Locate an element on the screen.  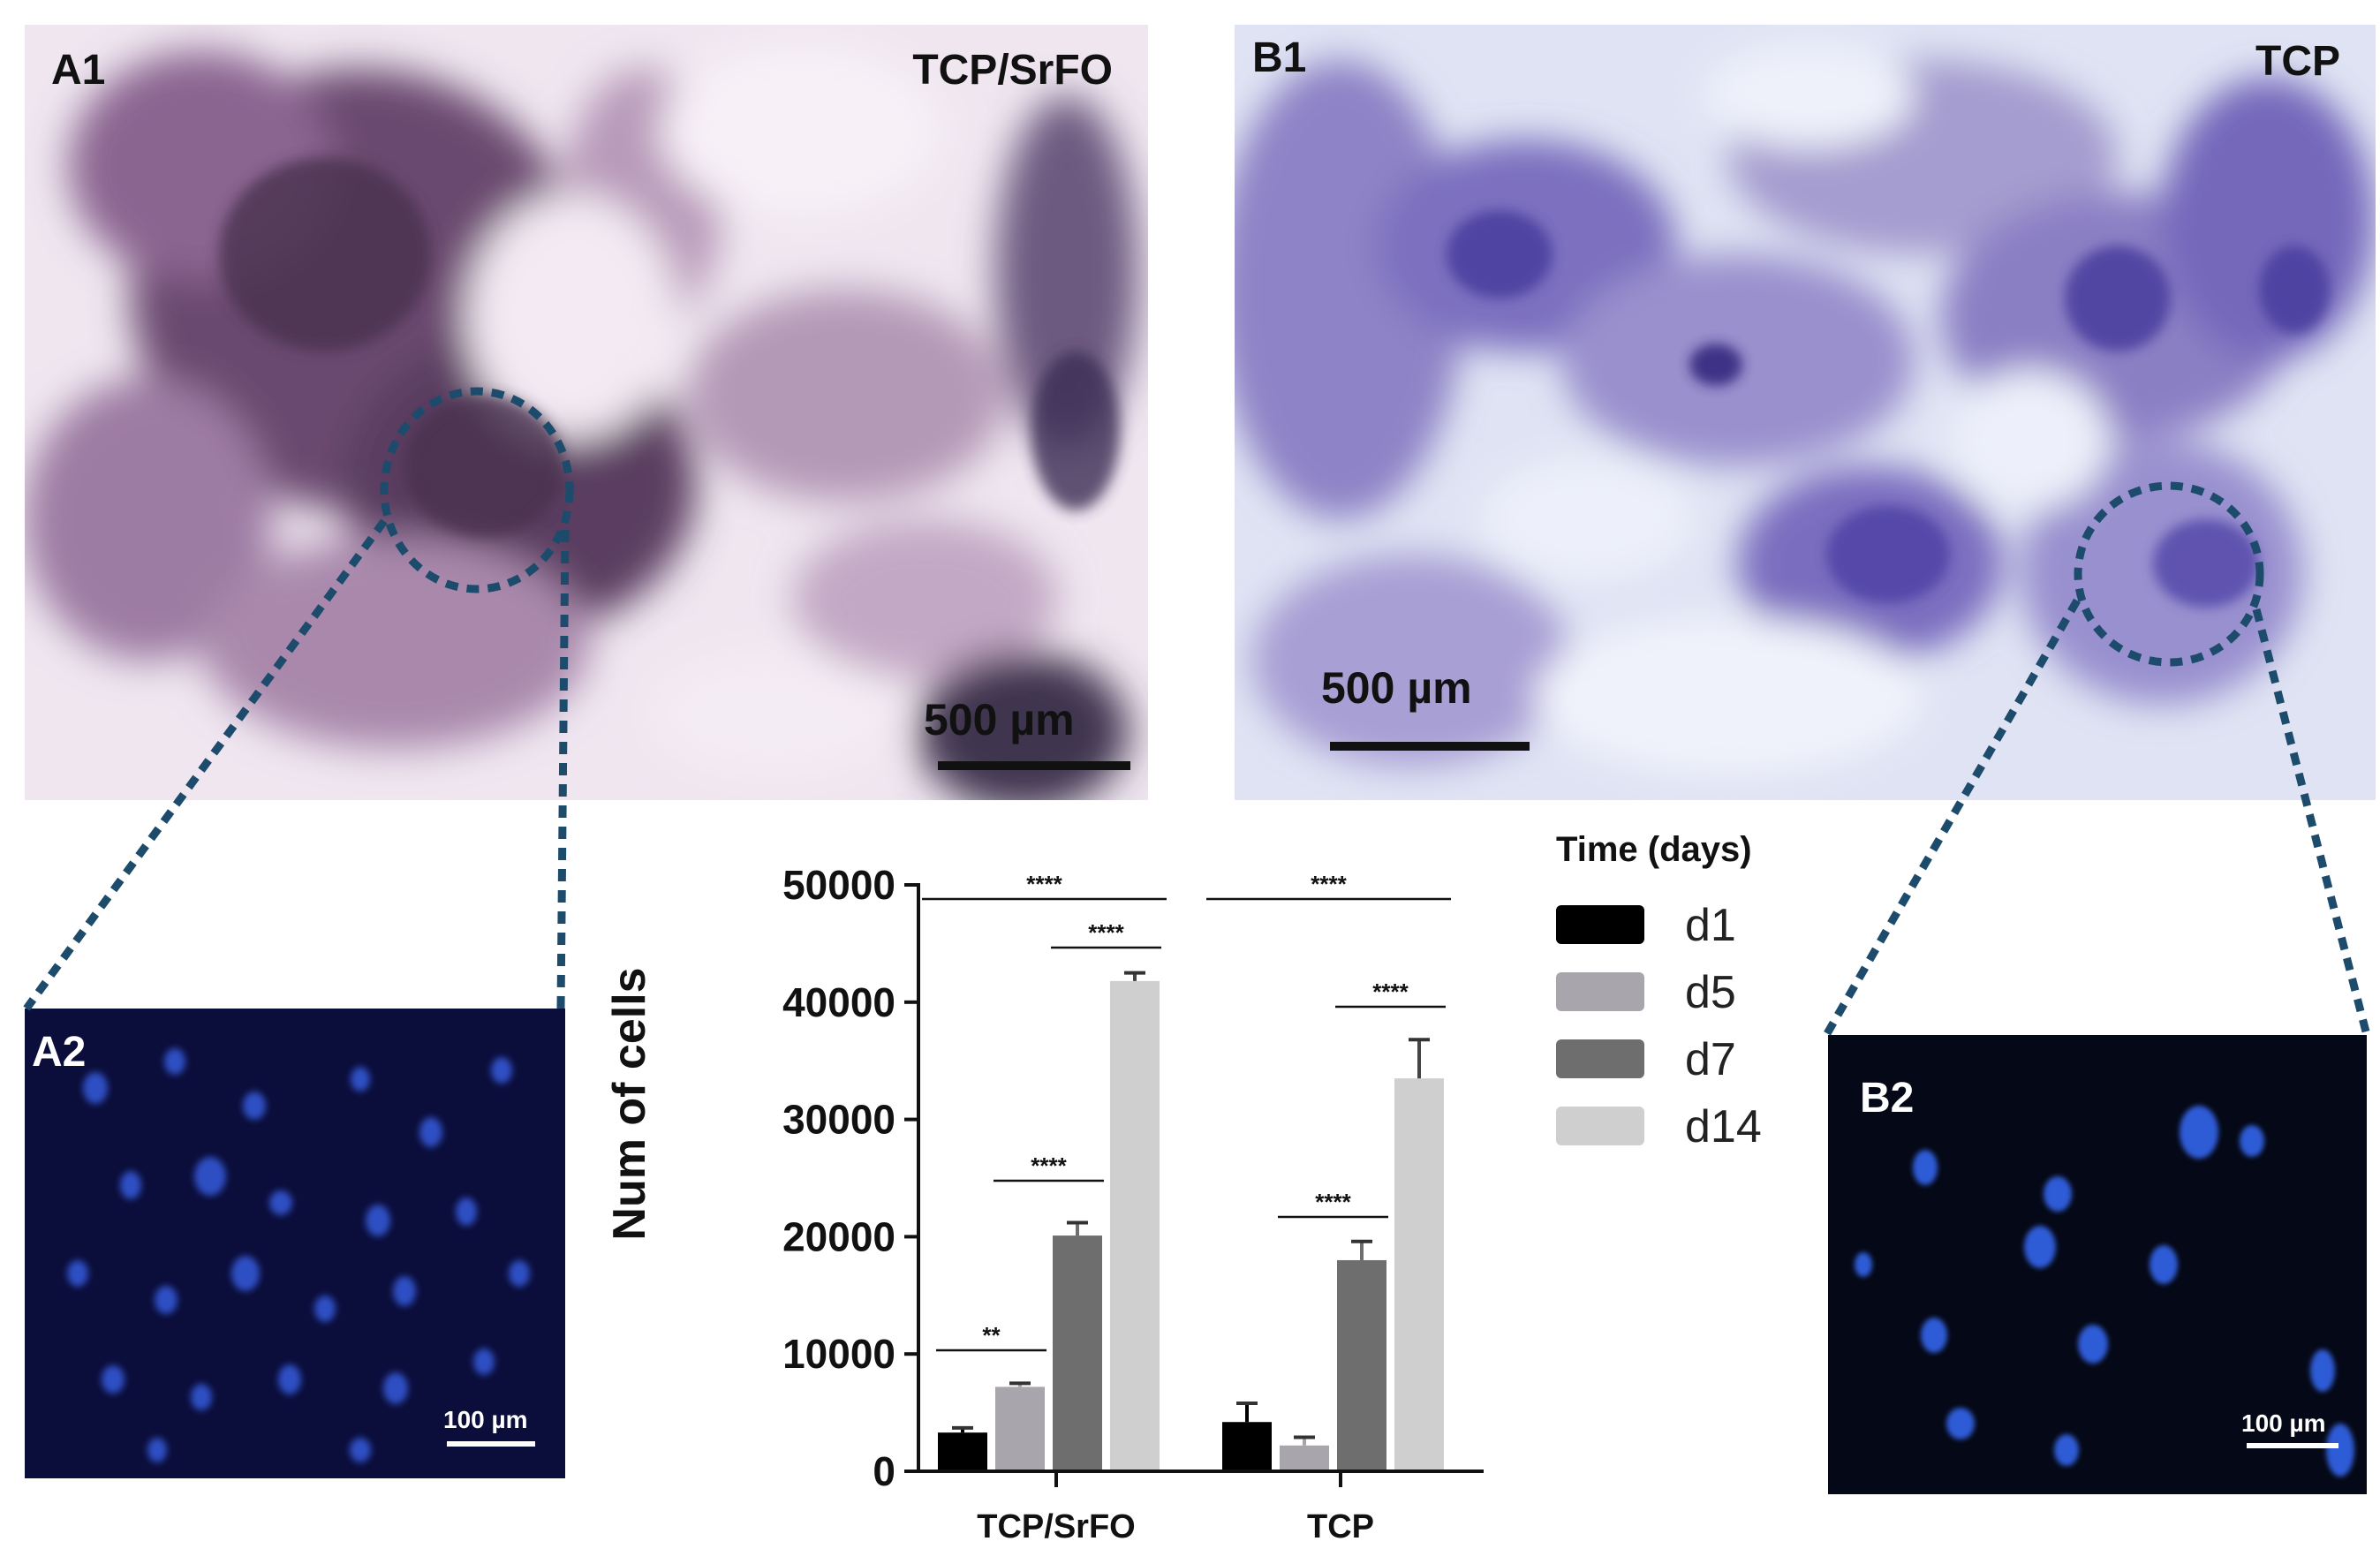
a2-nuclei is located at coordinates (298, 1255).